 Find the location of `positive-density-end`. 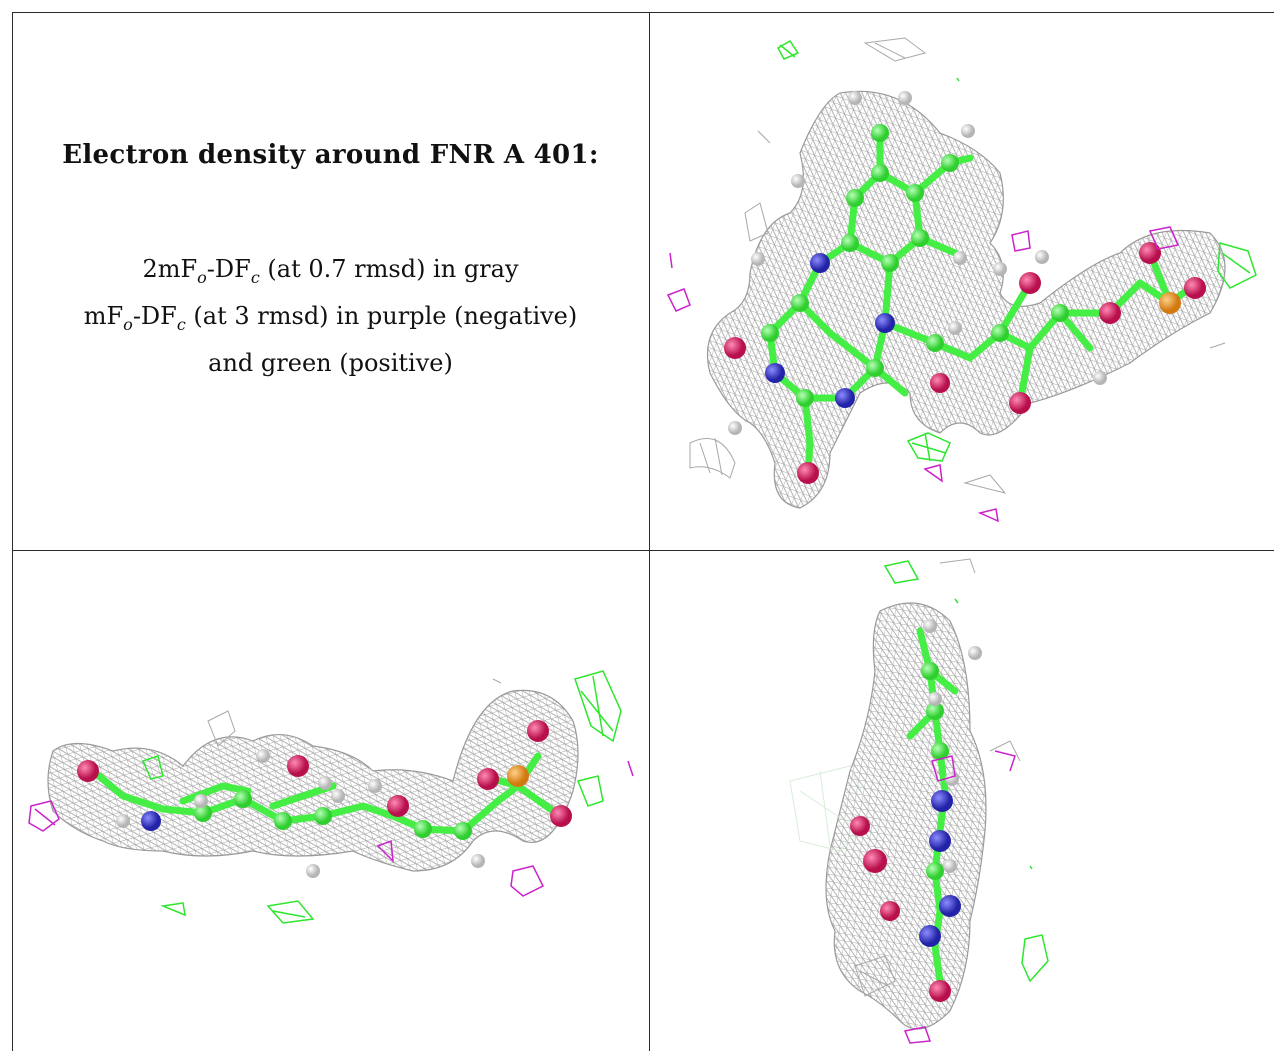

positive-density-end is located at coordinates (966, 771).